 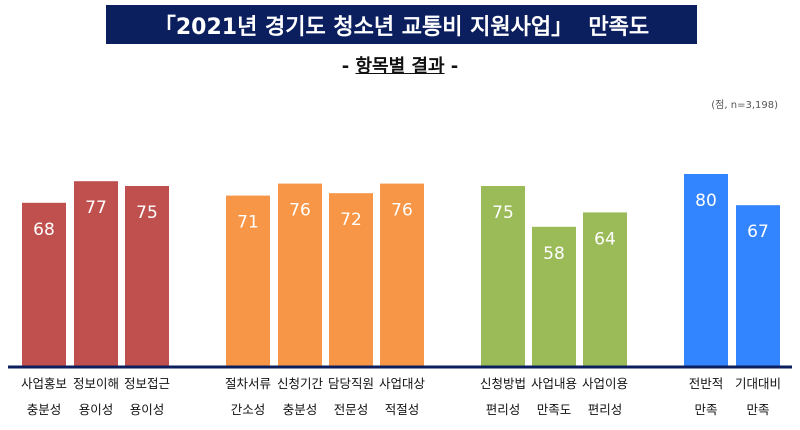 What do you see at coordinates (401, 24) in the screenshot?
I see `chart-title: 「2021년 경기도 청소년 교통비 지원사업」 만족도` at bounding box center [401, 24].